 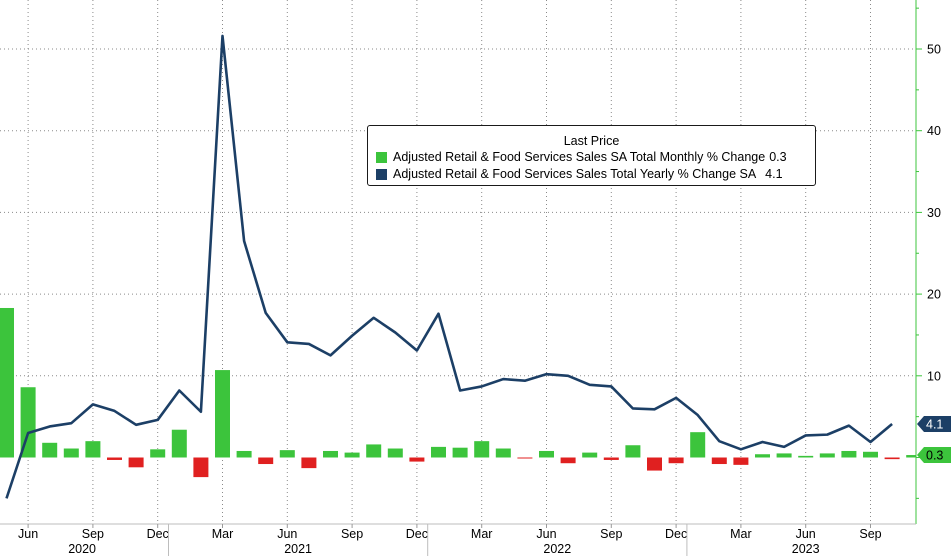 I want to click on legend-swatch-monthly, so click(x=381, y=157).